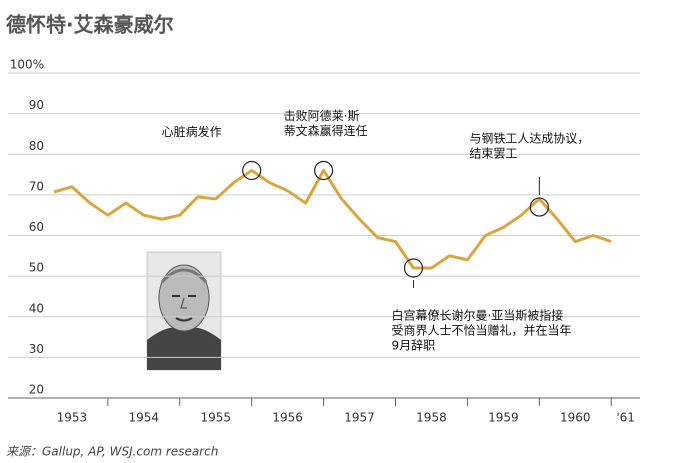 The height and width of the screenshot is (463, 700). I want to click on y-tick-label: 90, so click(36, 105).